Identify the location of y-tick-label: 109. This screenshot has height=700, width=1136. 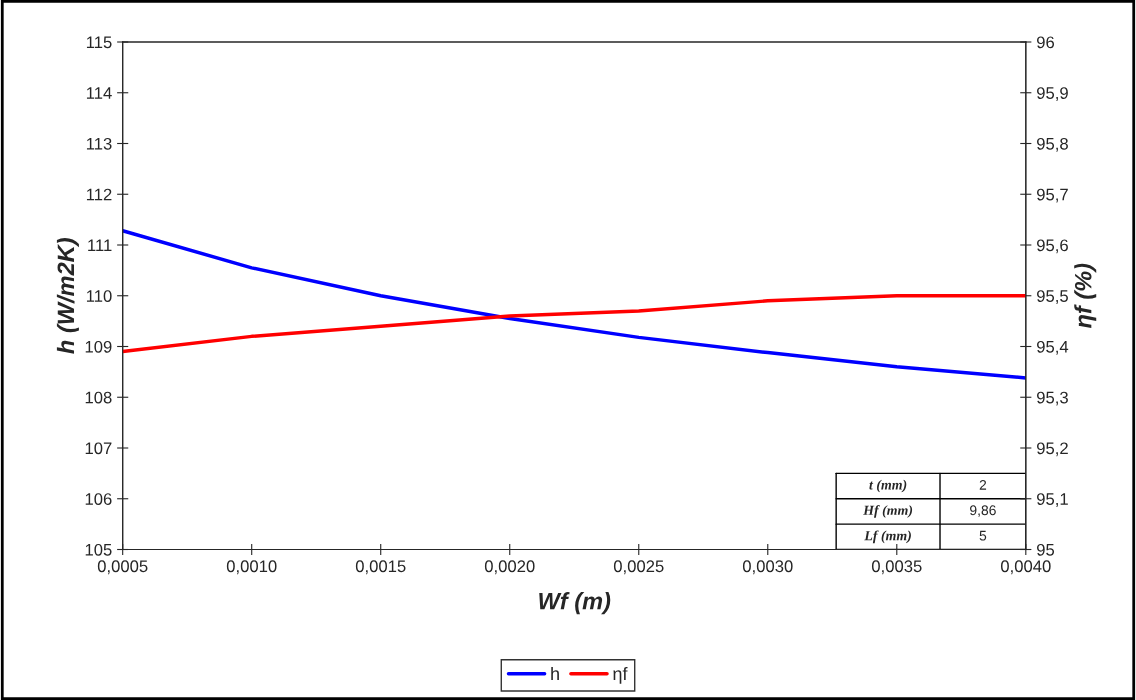
(98, 346).